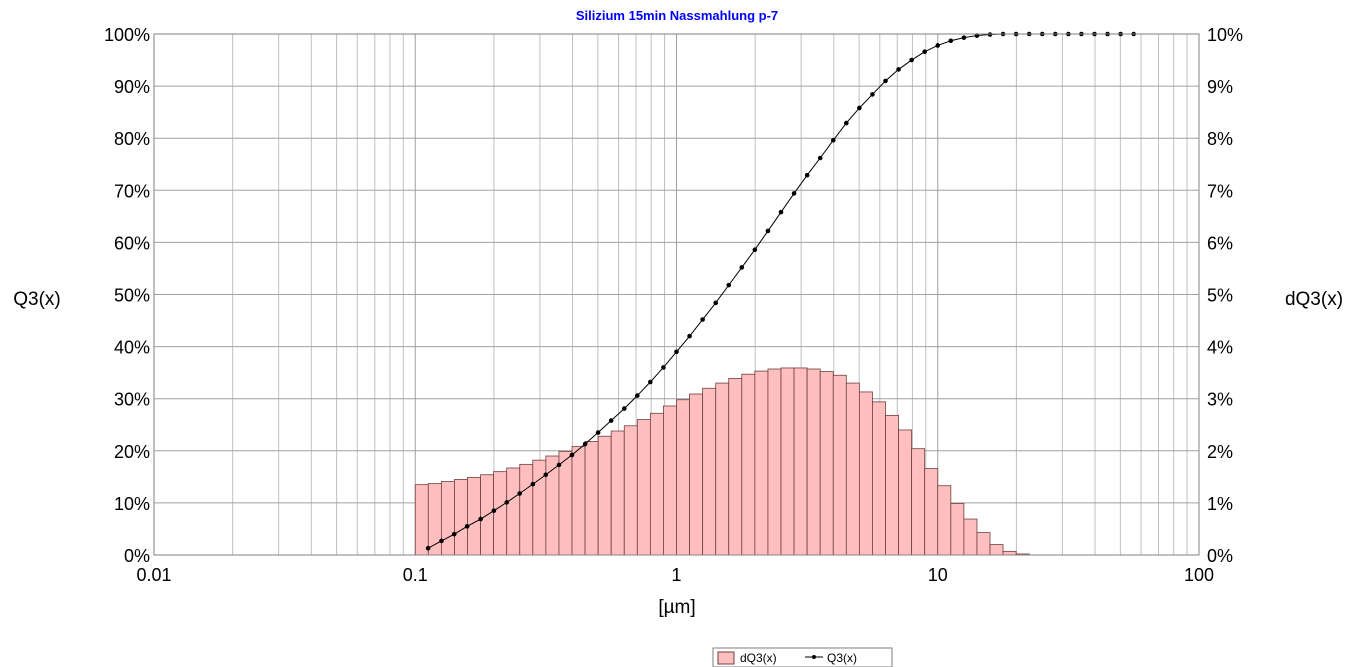 Image resolution: width=1359 pixels, height=667 pixels. What do you see at coordinates (132, 87) in the screenshot?
I see `y-left-tick-label: 90%` at bounding box center [132, 87].